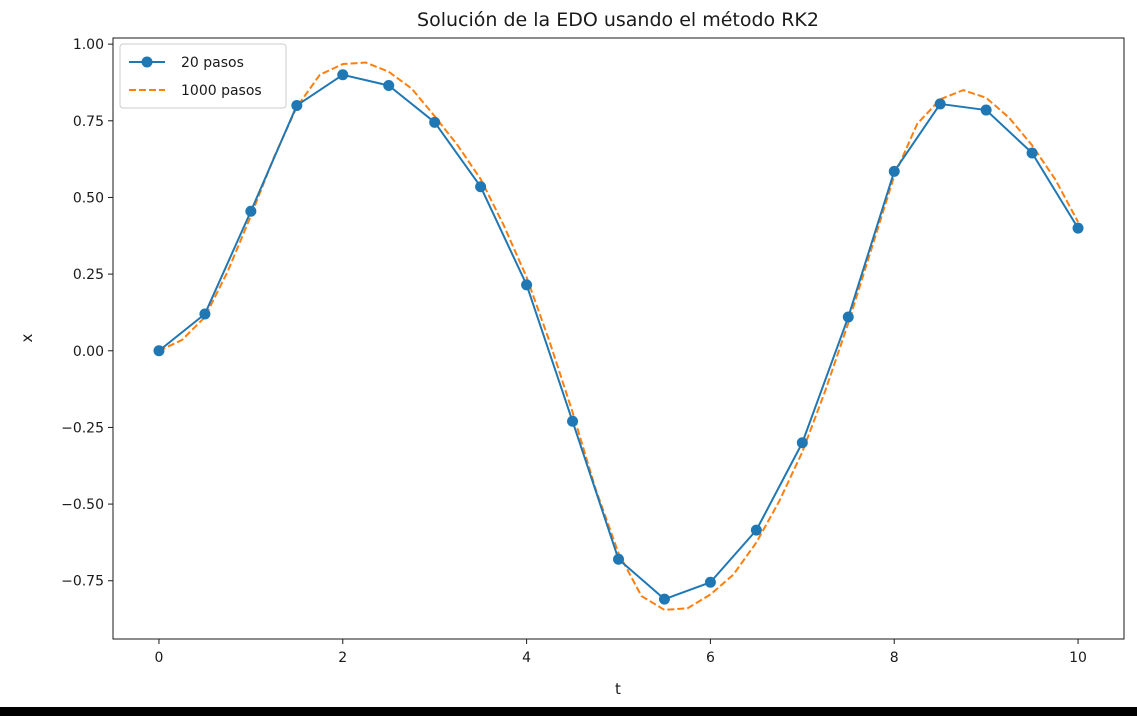 This screenshot has height=716, width=1137. I want to click on legend-label-1000-pasos: 1000 pasos, so click(221, 91).